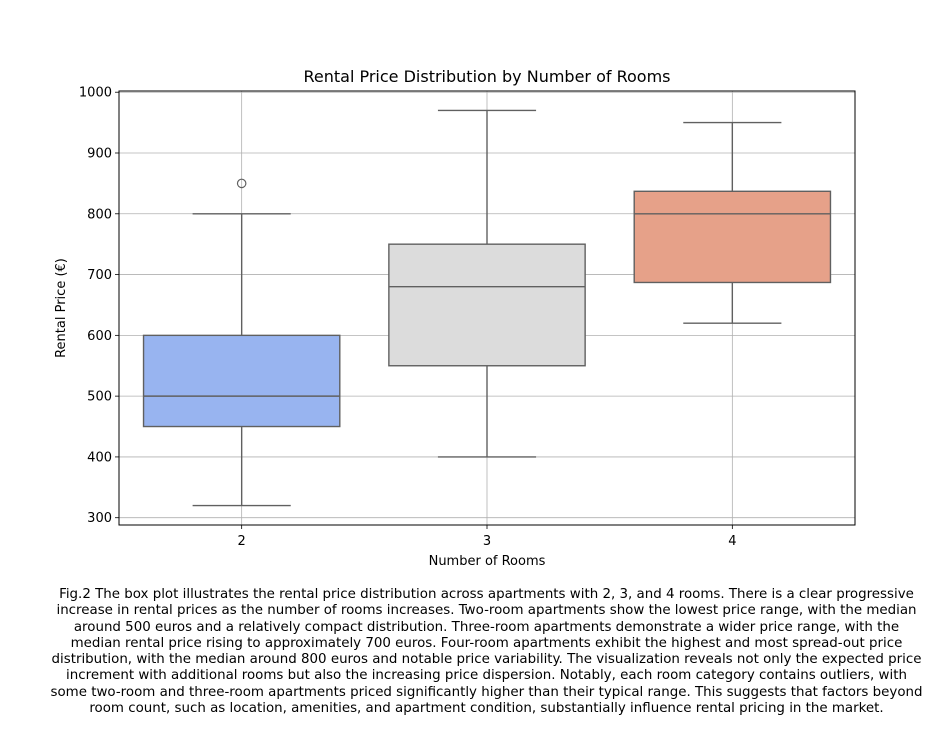 The width and height of the screenshot is (950, 750). What do you see at coordinates (487, 561) in the screenshot?
I see `x-axis-label: Number of Rooms` at bounding box center [487, 561].